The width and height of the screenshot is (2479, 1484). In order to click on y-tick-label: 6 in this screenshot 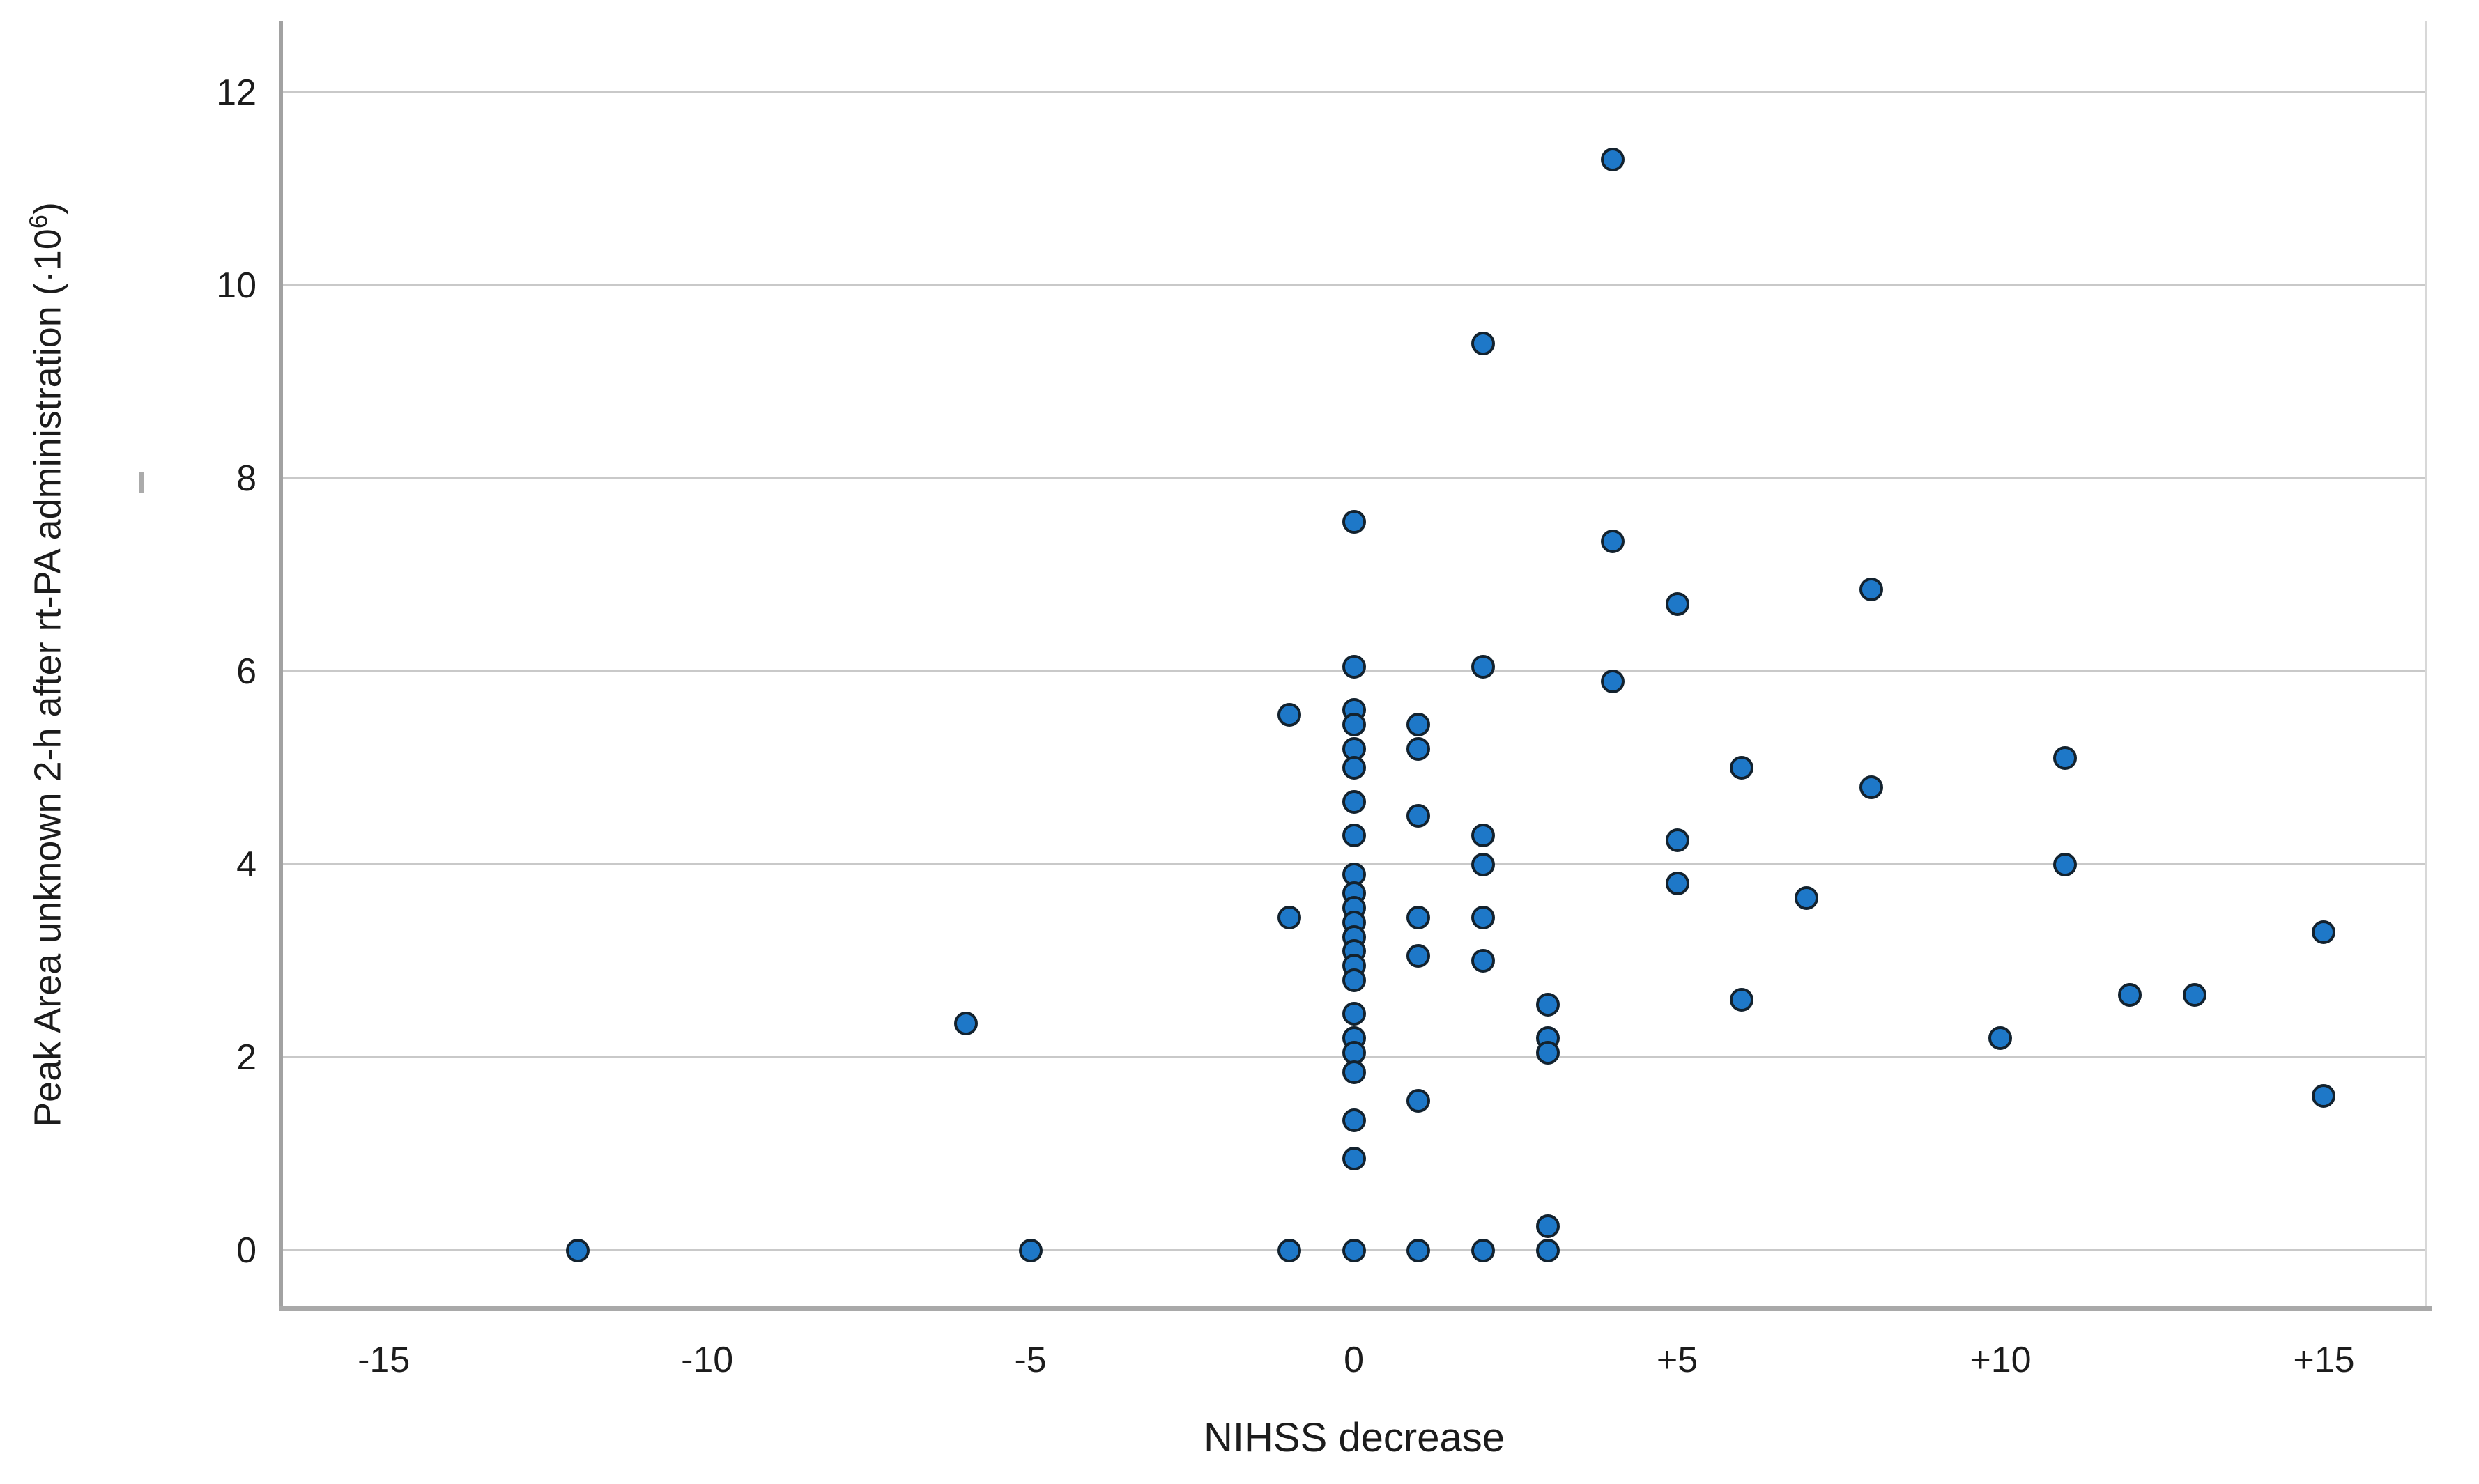, I will do `click(246, 671)`.